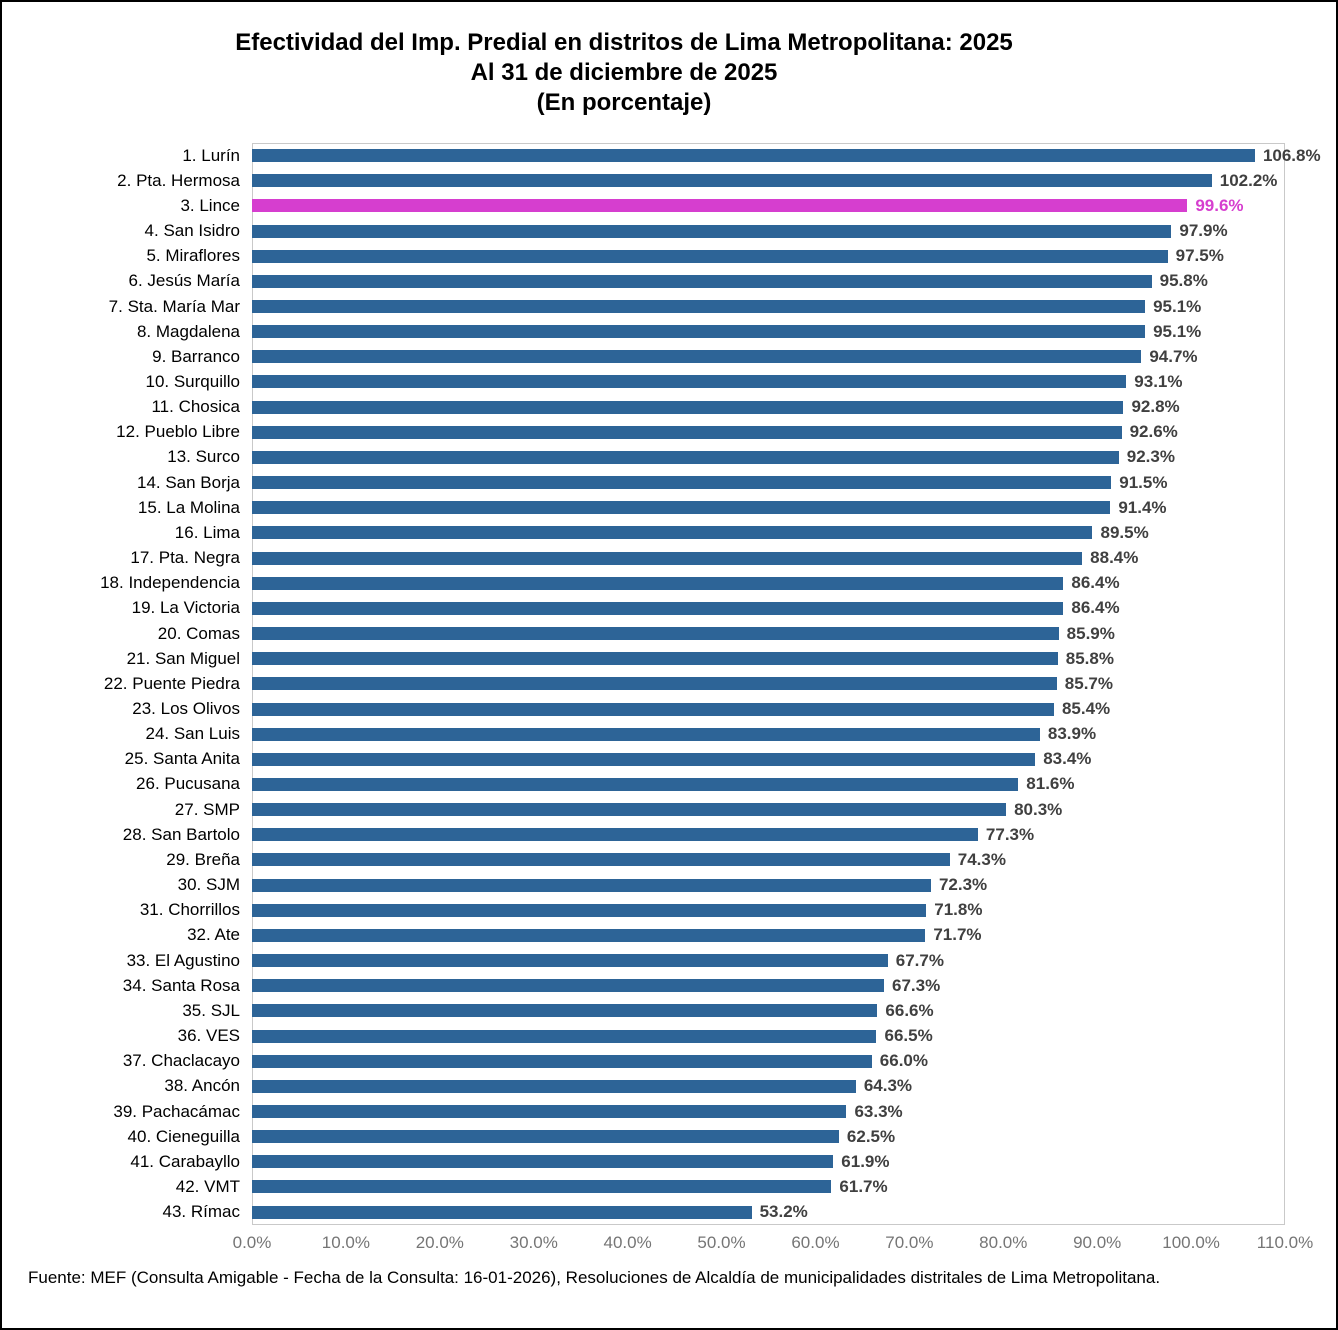  Describe the element at coordinates (909, 1242) in the screenshot. I see `x-axis-tick-label: 70.0%` at that location.